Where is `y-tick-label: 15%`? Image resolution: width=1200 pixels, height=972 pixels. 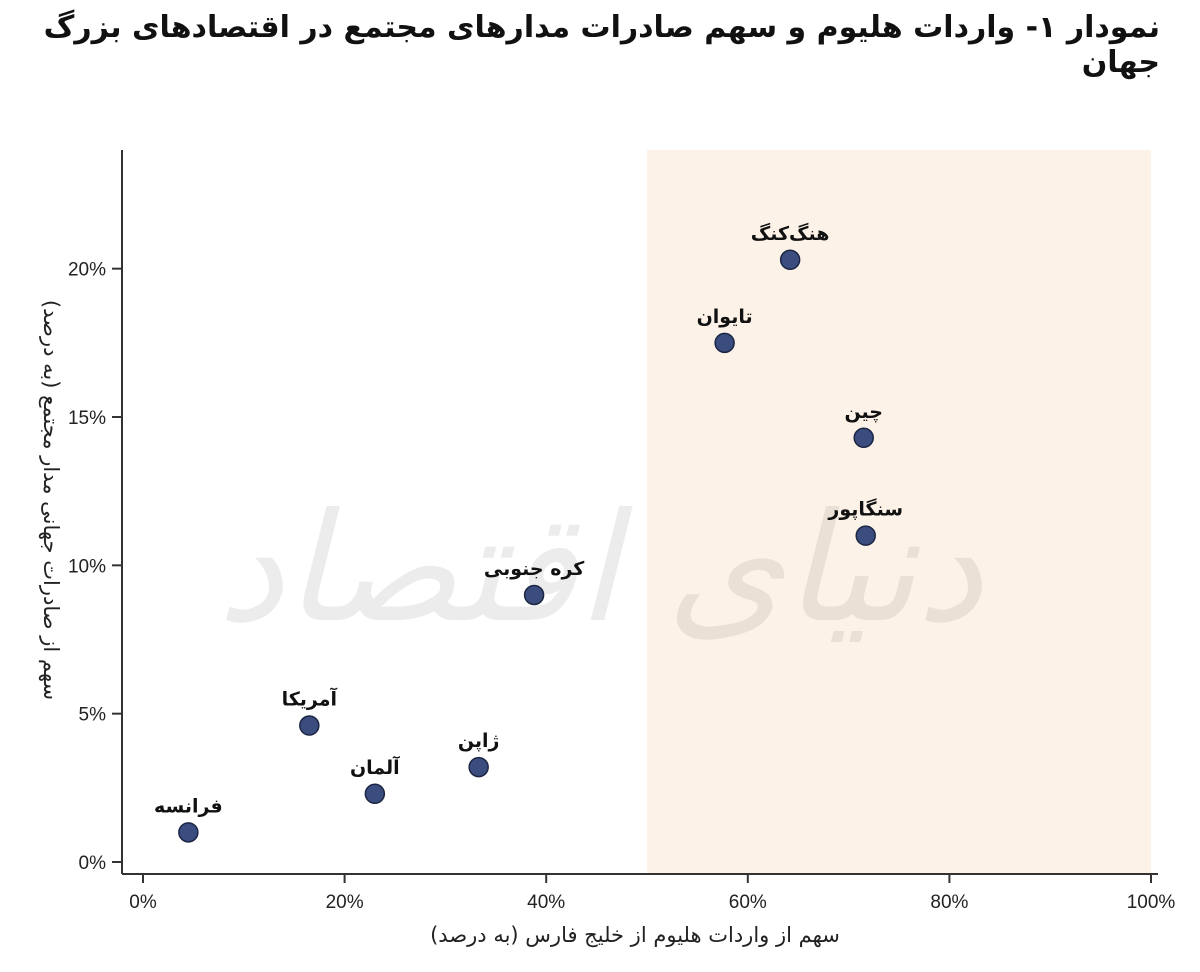 y-tick-label: 15% is located at coordinates (87, 418).